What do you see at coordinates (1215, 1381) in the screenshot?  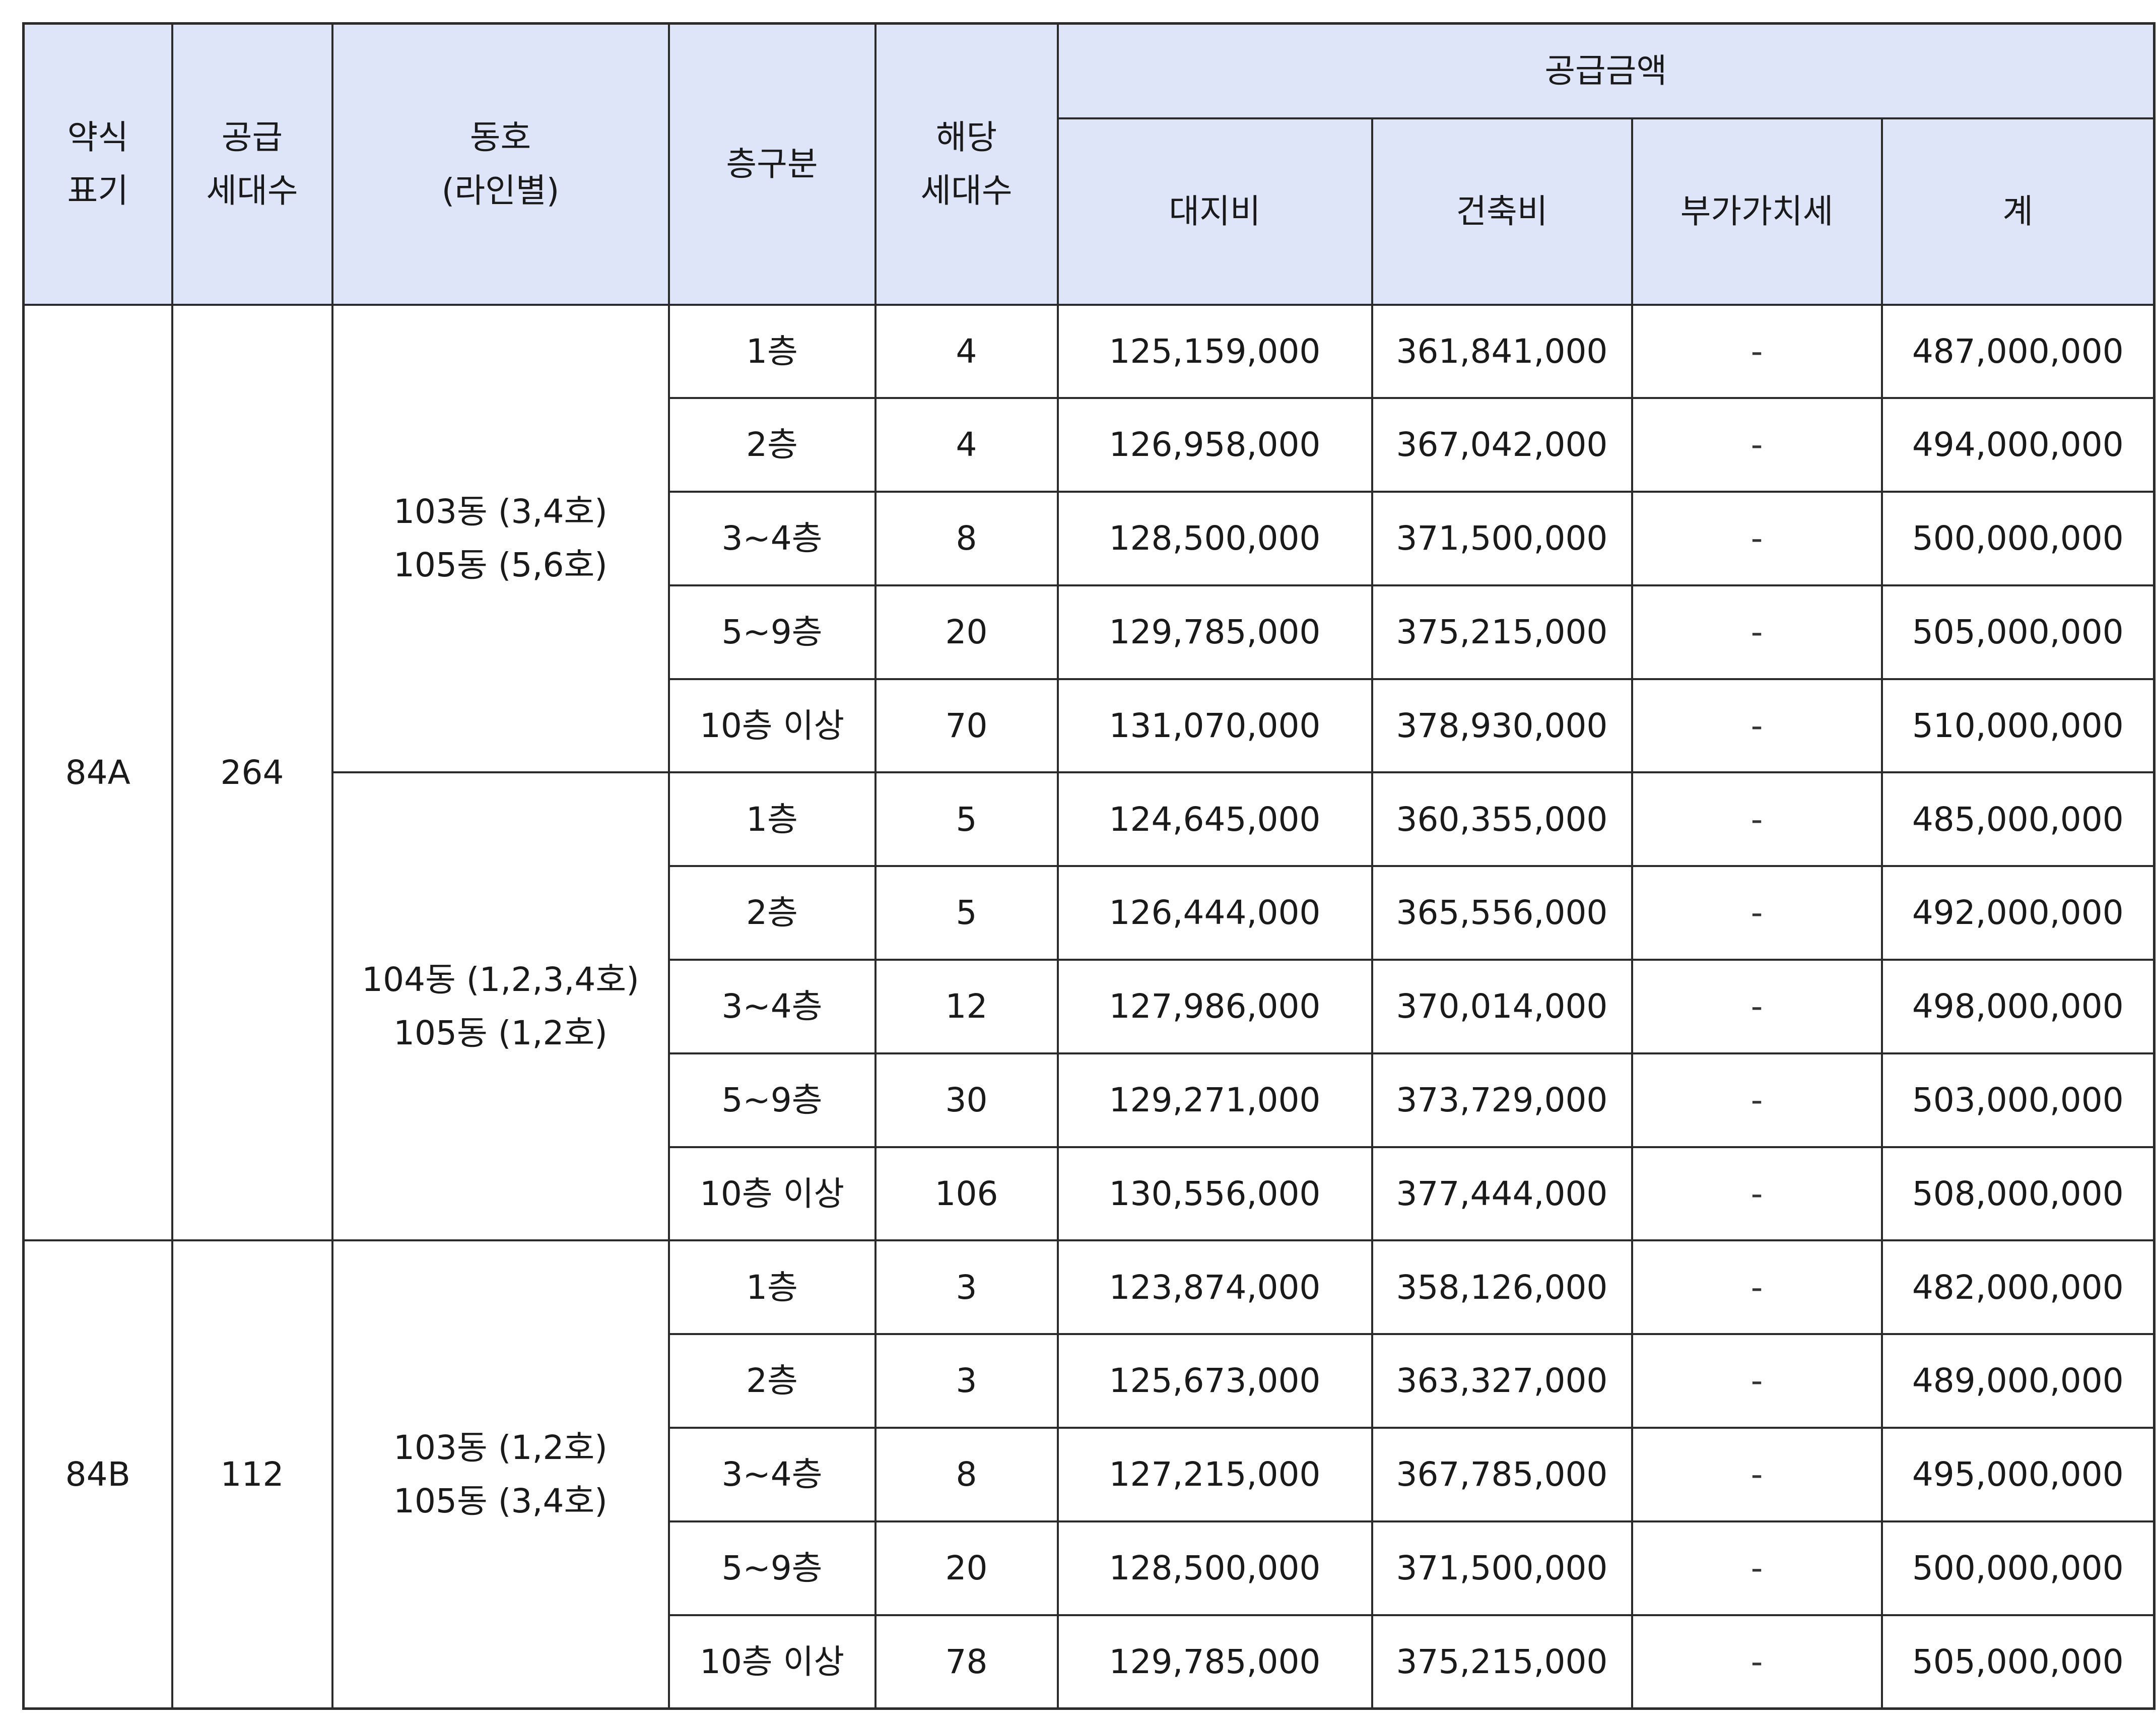 I see `land-cost-cell: 125,673,000` at bounding box center [1215, 1381].